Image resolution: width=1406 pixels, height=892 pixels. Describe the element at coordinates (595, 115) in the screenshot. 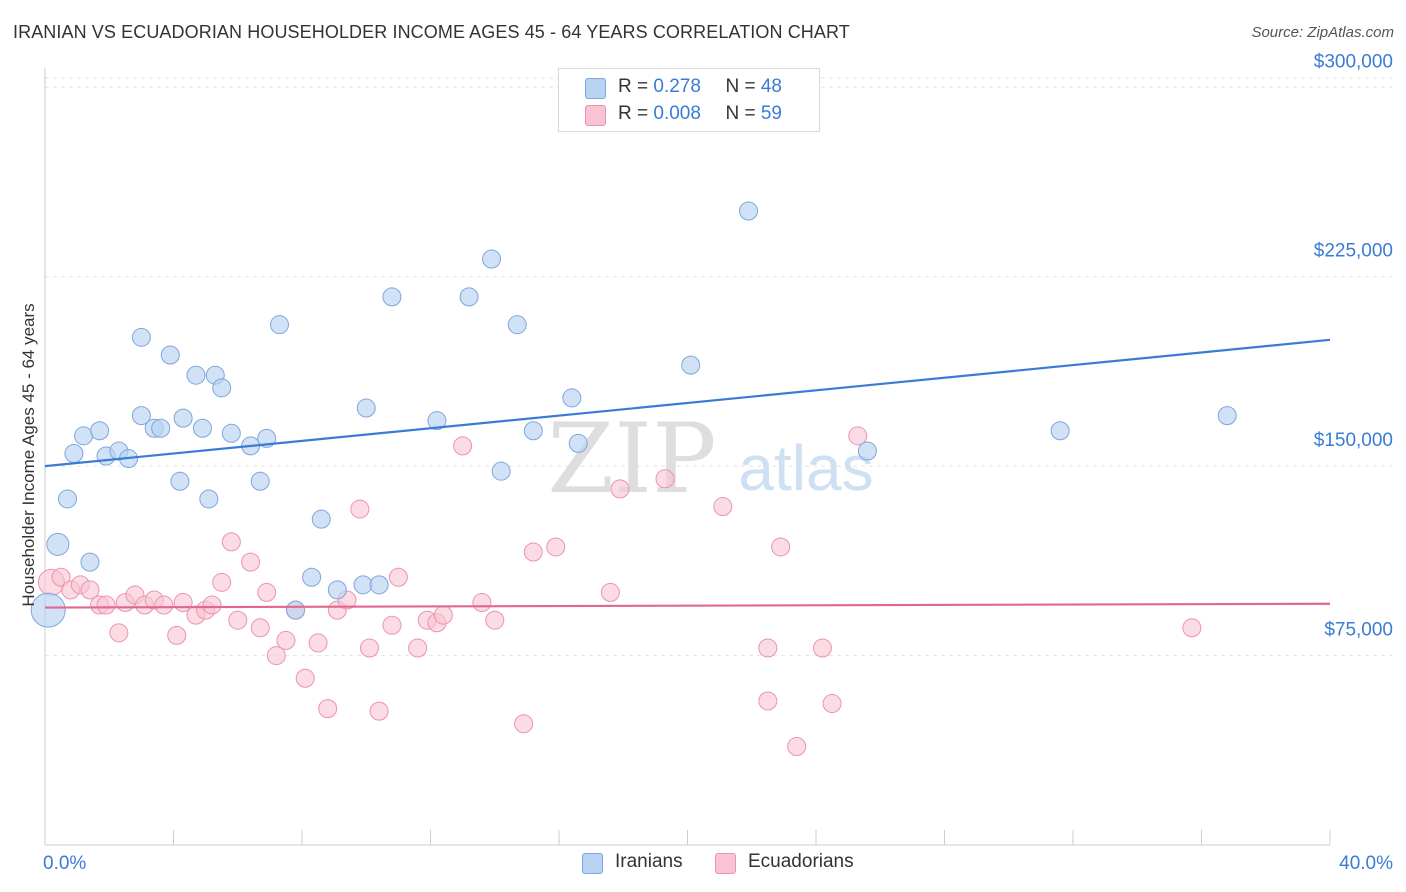

I see `legend-swatch-ecuadorians` at that location.